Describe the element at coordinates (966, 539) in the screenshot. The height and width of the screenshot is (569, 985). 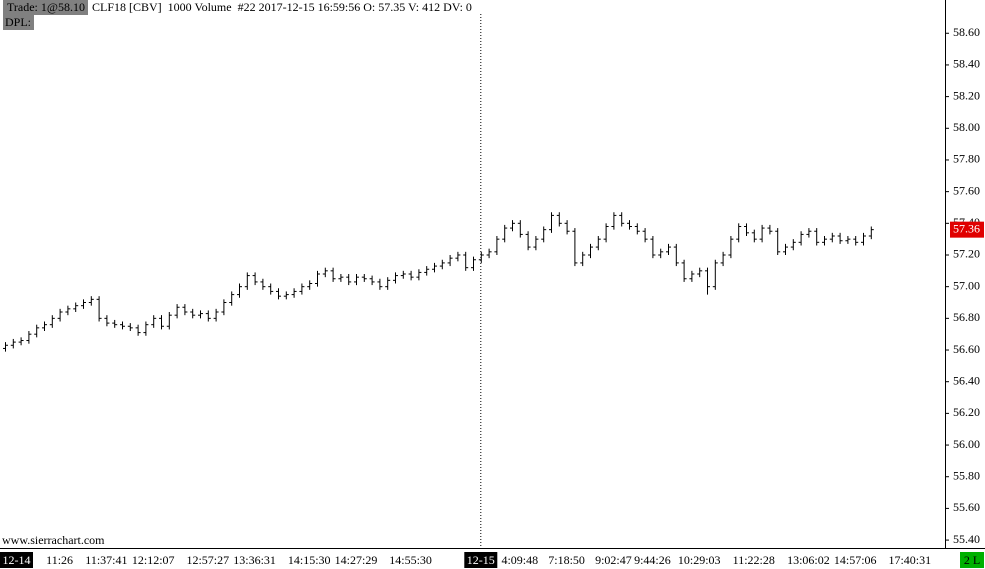
I see `y-tick-label: 55.40` at that location.